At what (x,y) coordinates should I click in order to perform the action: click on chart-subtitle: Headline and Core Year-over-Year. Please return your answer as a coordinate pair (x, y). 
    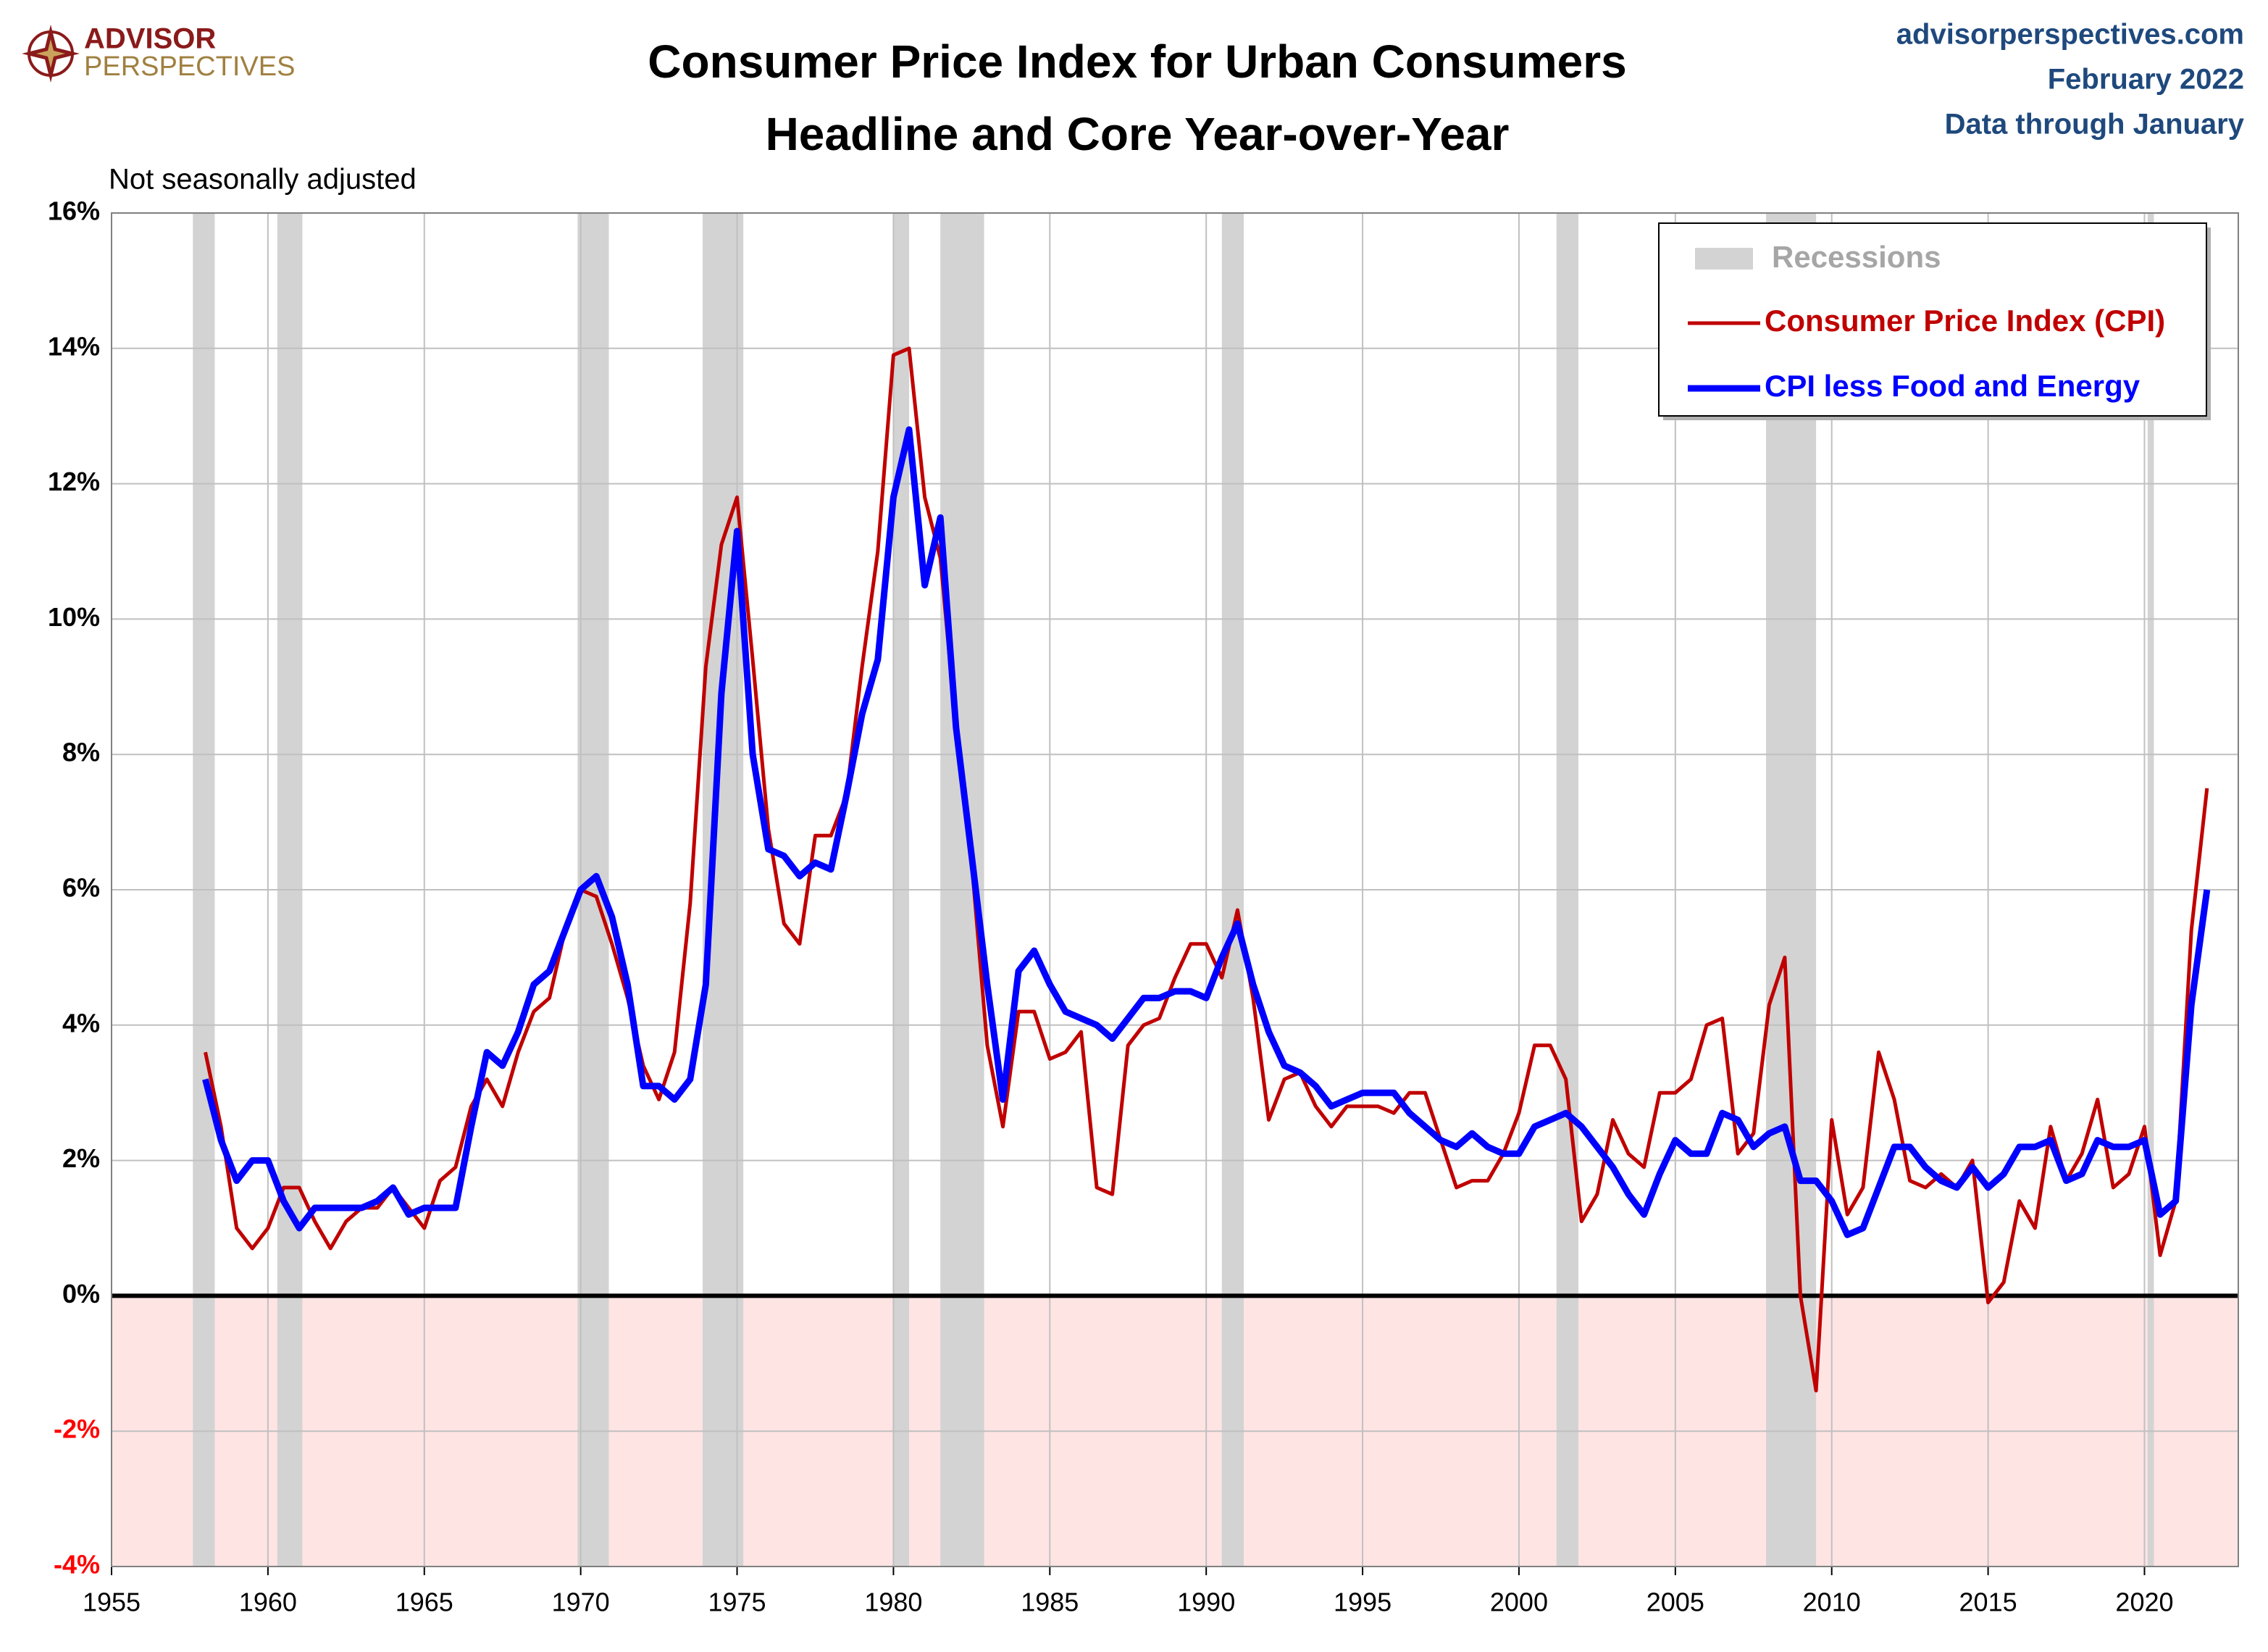
    Looking at the image, I should click on (1138, 134).